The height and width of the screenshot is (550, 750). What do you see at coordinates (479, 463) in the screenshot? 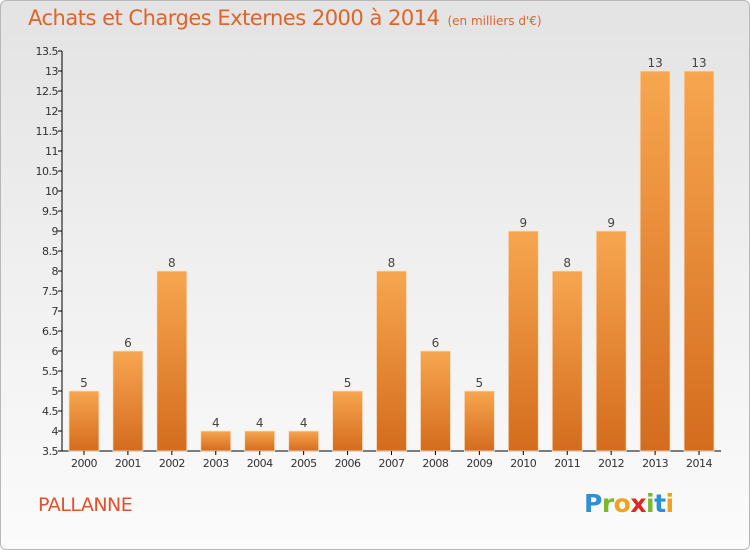
I see `x-tick-label: 2009` at bounding box center [479, 463].